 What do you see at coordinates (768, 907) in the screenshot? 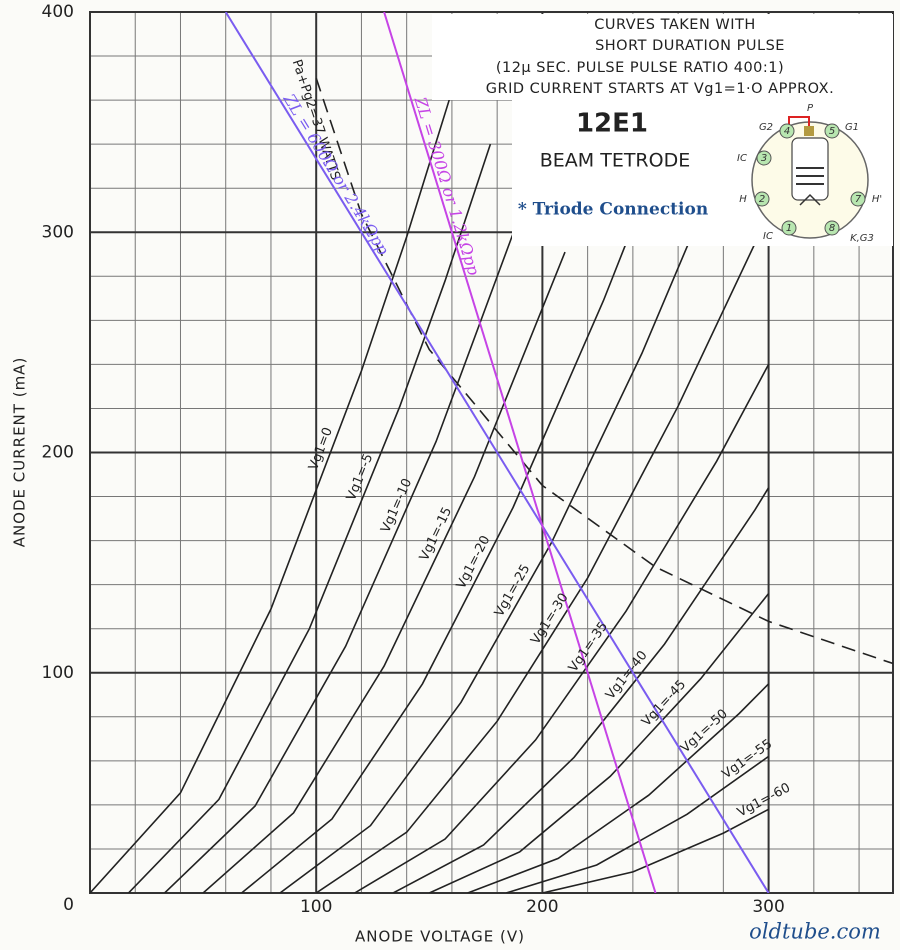
I see `x-tick-label: 300` at bounding box center [768, 907].